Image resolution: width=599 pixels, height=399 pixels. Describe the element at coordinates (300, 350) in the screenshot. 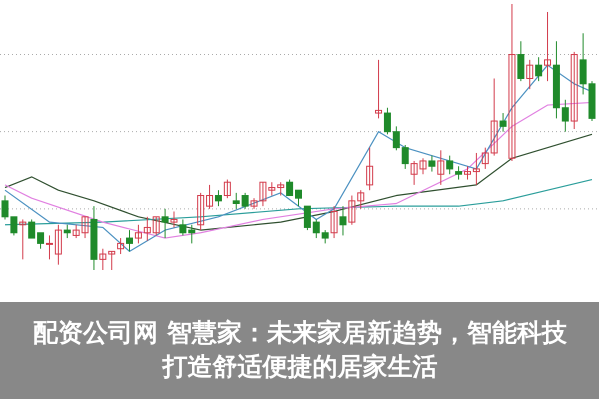

I see `text: 配资公司网 智慧家：未来家居新趋势，智能科技打造舒适便捷的居家生活` at that location.